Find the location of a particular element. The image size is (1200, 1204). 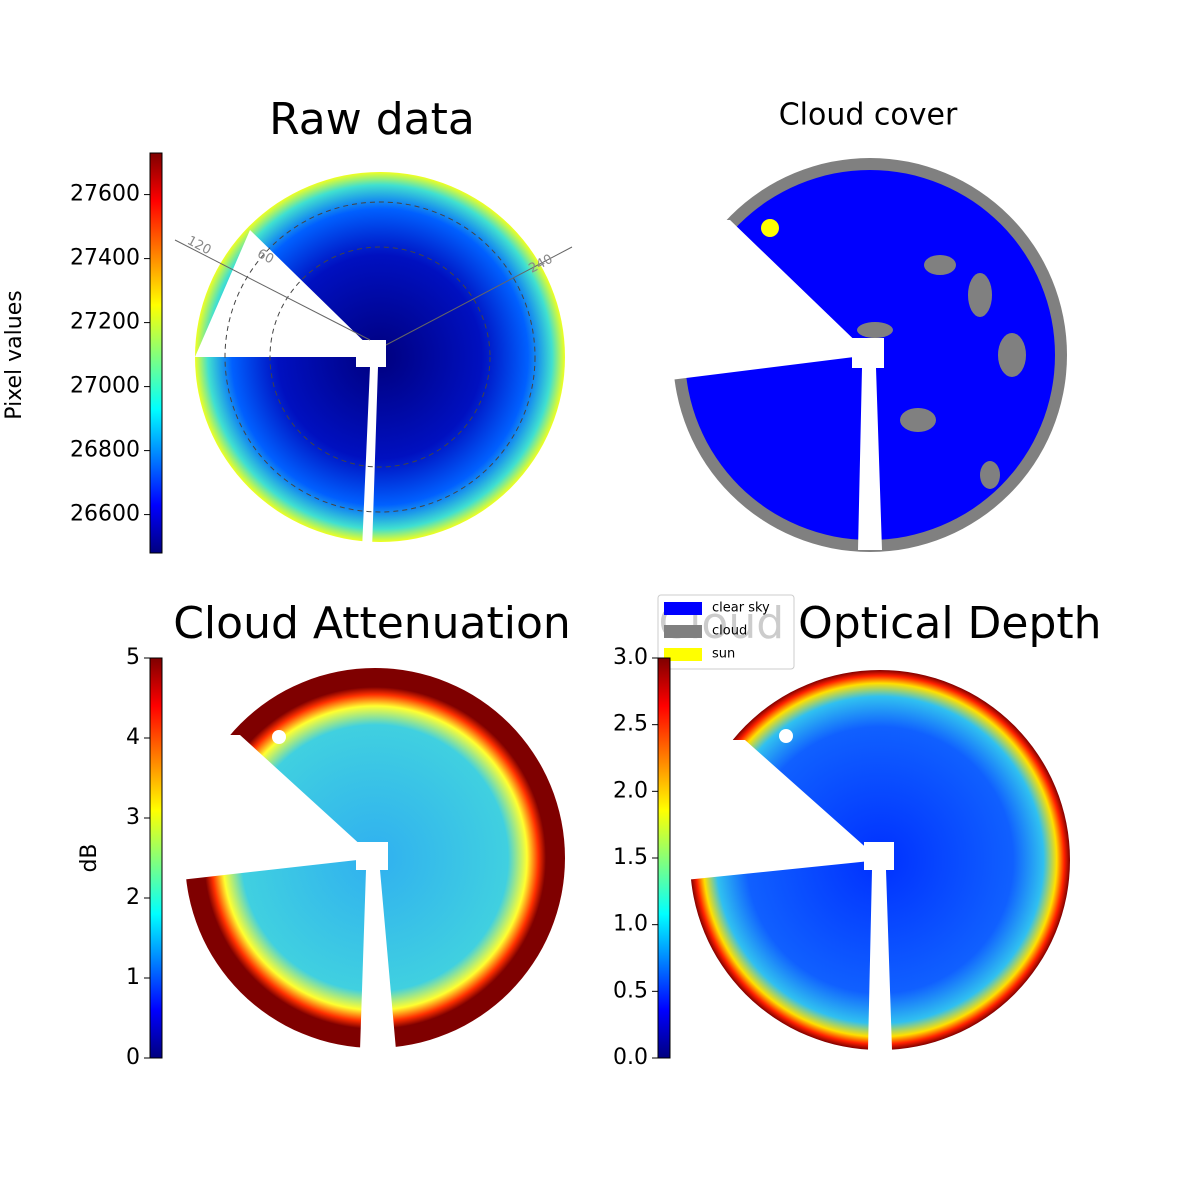

colorbar-tick-label: 27000 is located at coordinates (105, 386).